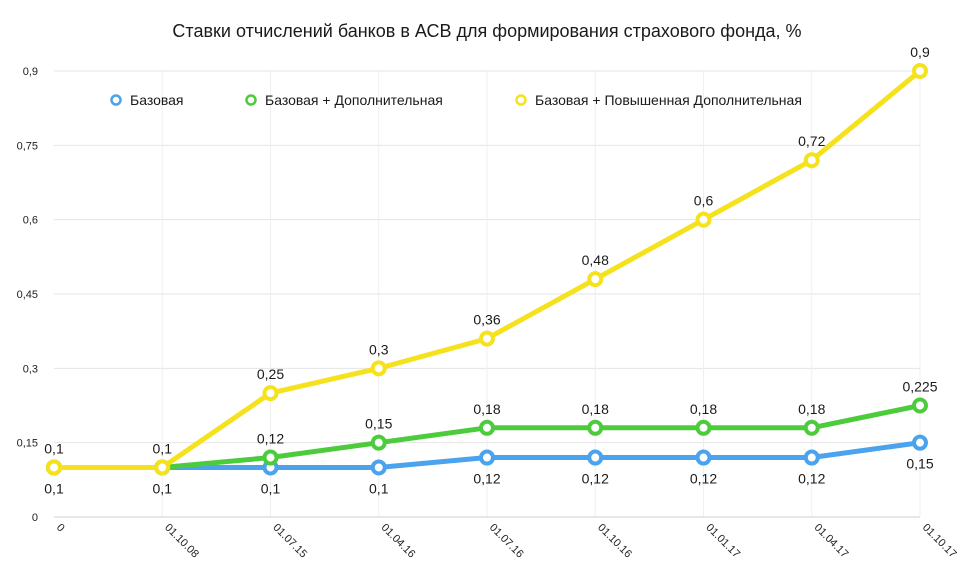  I want to click on x-tick-label: 01.04.16, so click(398, 541).